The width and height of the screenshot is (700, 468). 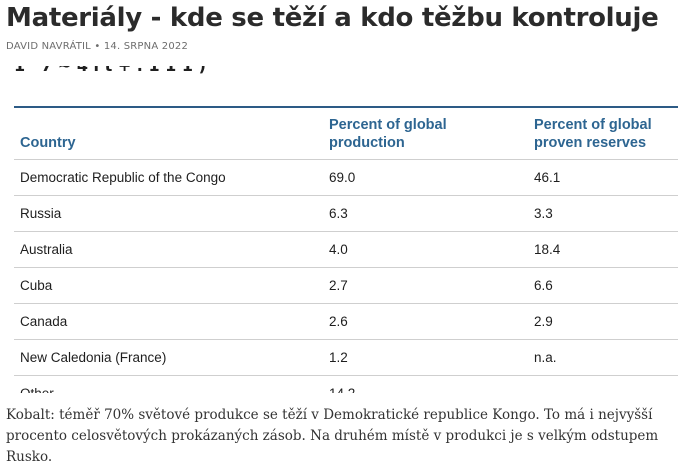 I want to click on cell-reserves: 6.6, so click(x=603, y=285).